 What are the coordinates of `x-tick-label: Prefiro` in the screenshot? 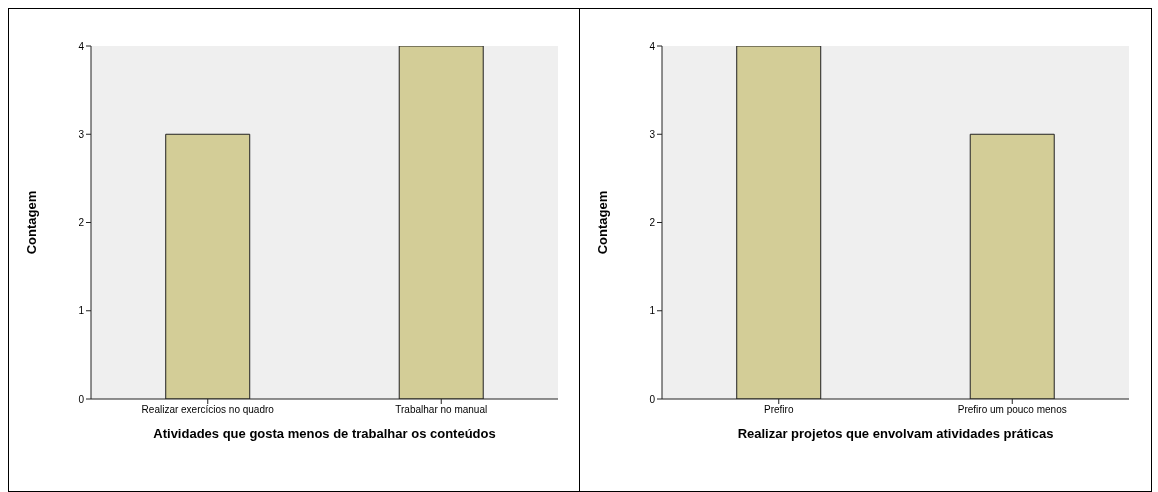 It's located at (779, 410).